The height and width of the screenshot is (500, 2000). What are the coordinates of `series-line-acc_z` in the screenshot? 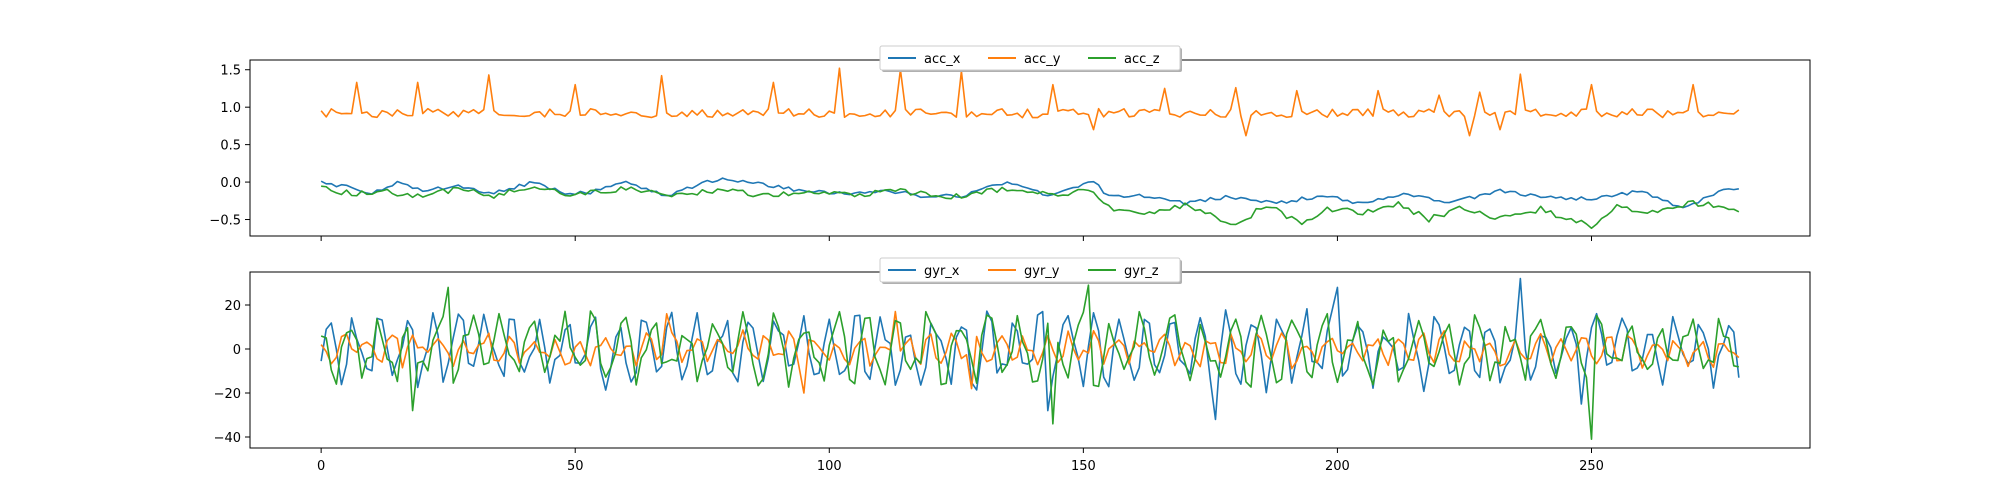 It's located at (1030, 207).